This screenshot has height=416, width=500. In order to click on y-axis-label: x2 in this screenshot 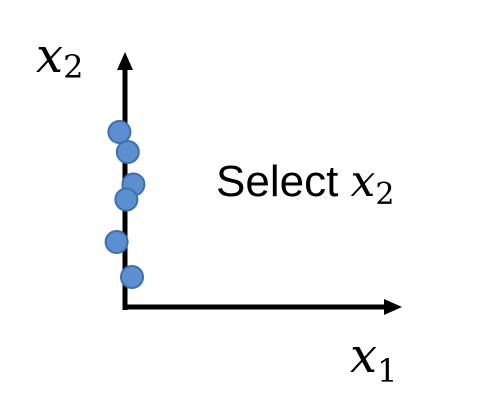, I will do `click(59, 57)`.